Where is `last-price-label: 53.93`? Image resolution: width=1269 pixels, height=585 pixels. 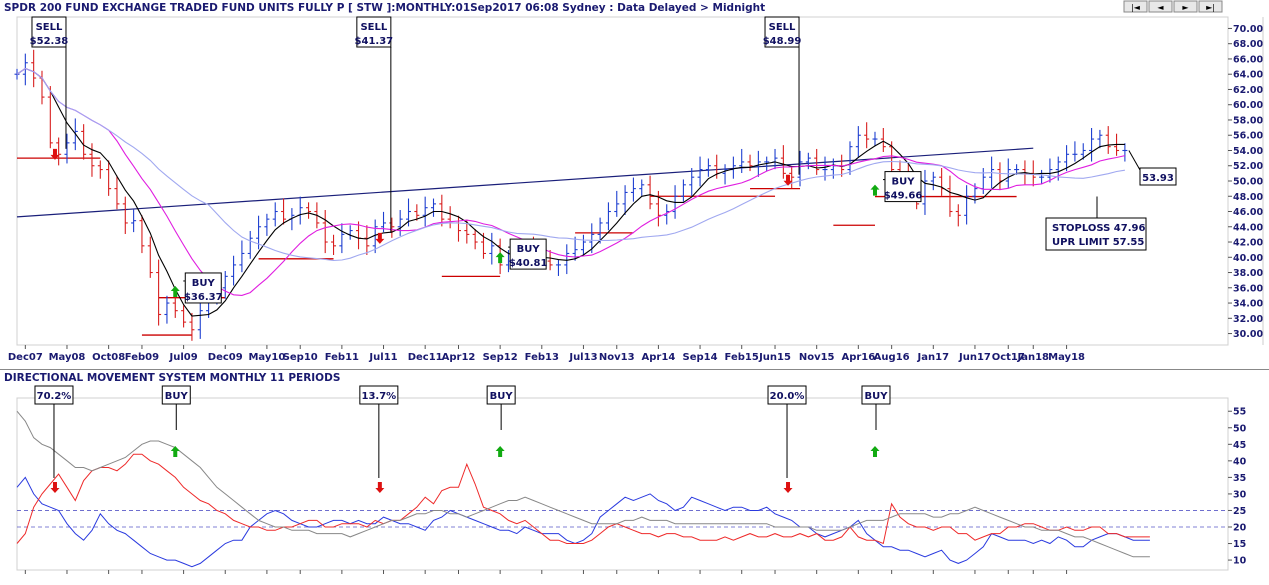 last-price-label: 53.93 is located at coordinates (1158, 178).